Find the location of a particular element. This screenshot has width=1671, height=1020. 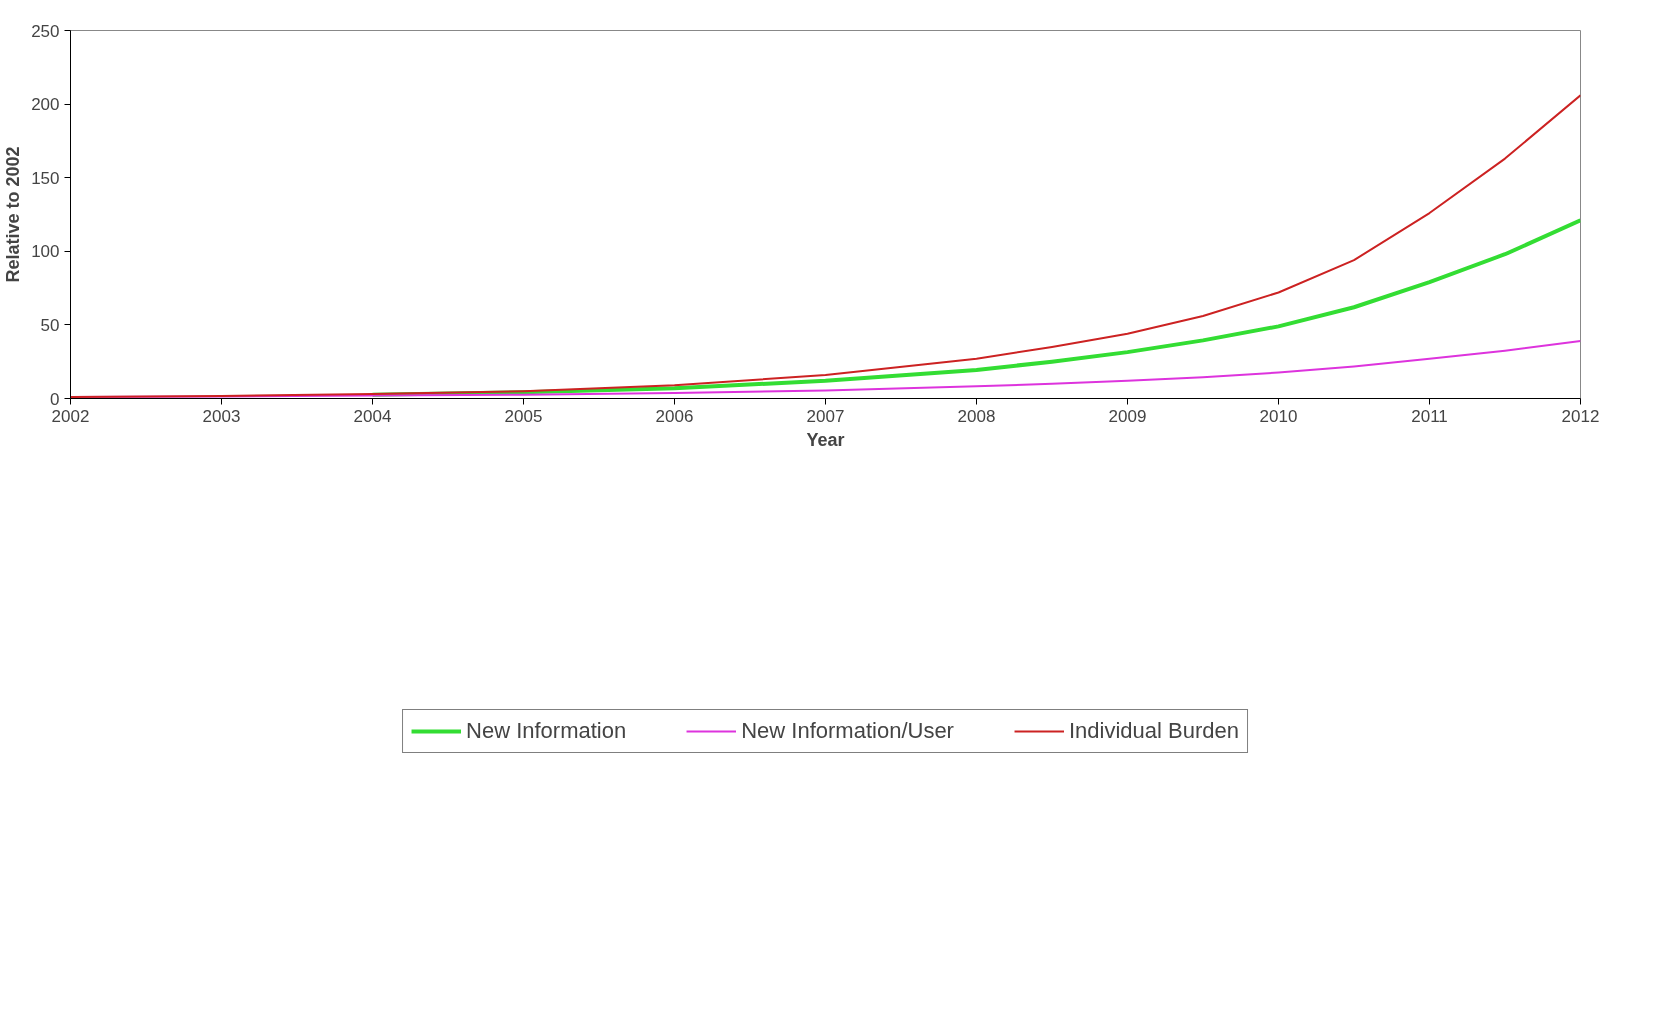

x-tick-label: 2010 is located at coordinates (1278, 416).